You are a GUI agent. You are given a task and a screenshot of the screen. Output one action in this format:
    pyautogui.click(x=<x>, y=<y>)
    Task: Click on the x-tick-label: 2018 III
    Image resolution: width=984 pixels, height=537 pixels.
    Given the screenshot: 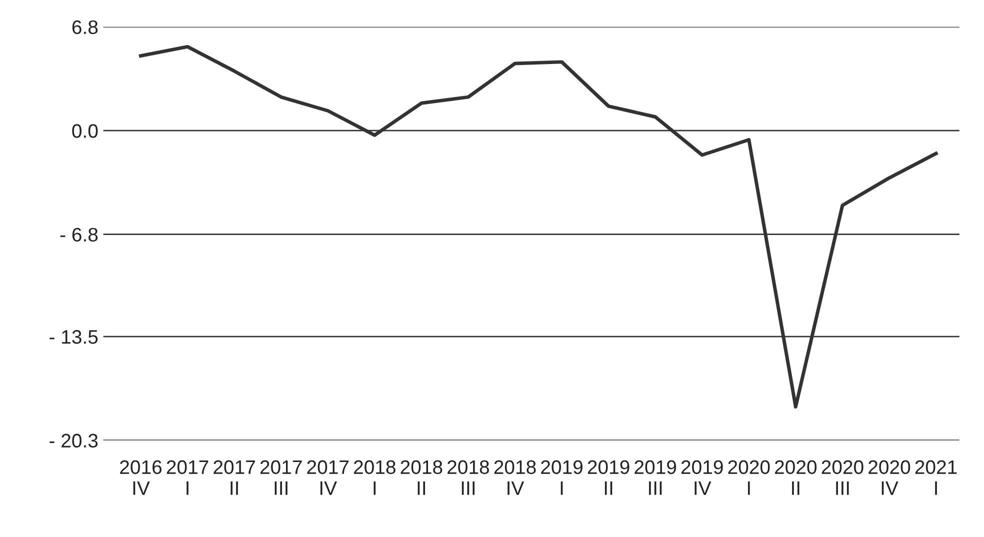 What is the action you would take?
    pyautogui.click(x=468, y=477)
    